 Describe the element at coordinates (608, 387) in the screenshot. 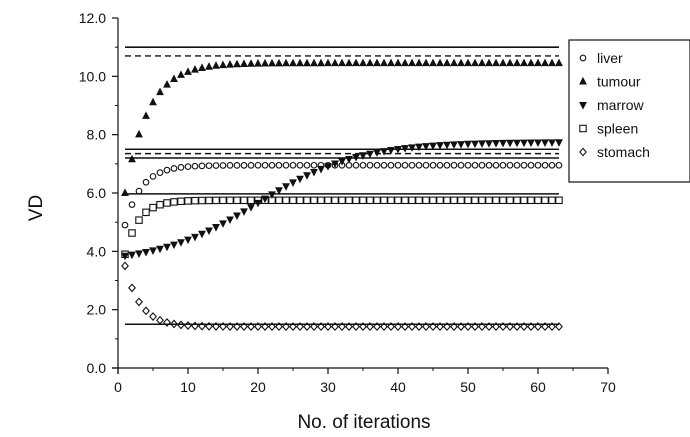

I see `x-tick-label: 70` at that location.